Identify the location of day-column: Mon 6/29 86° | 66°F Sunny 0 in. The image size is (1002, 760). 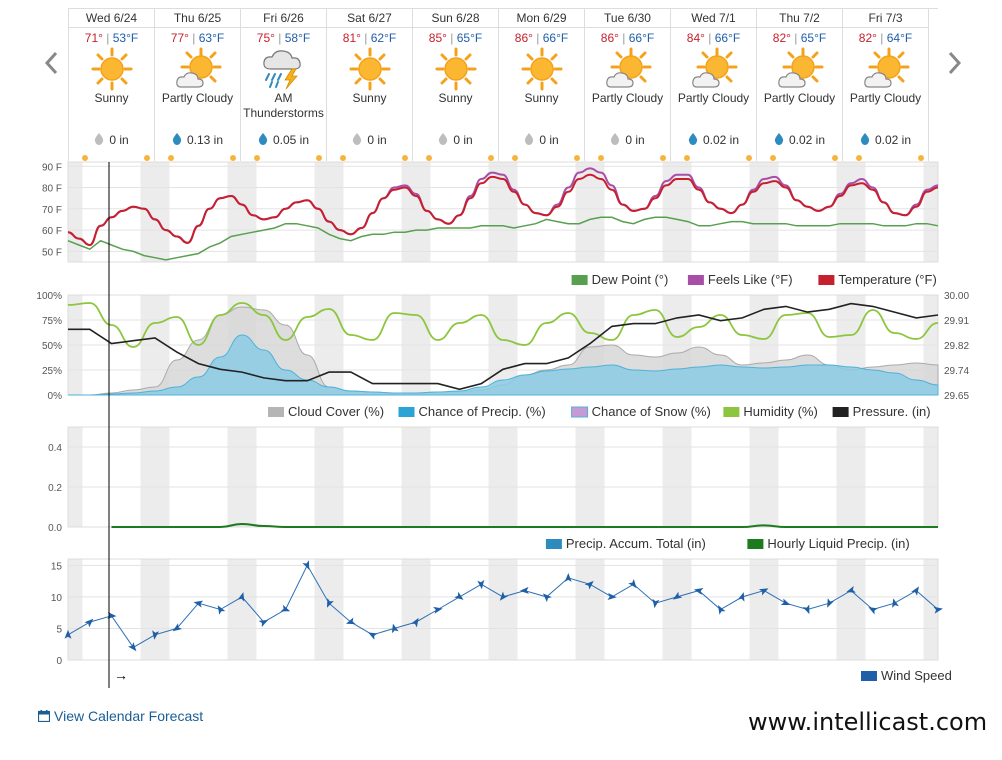
(541, 85).